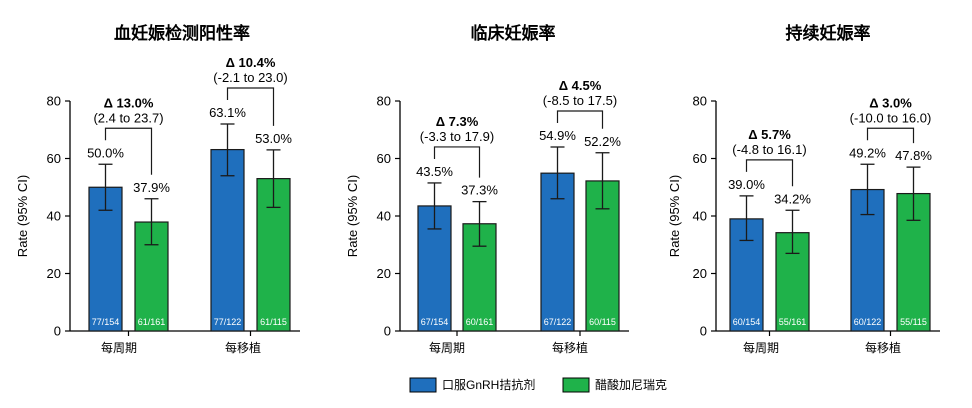 Image resolution: width=972 pixels, height=408 pixels. I want to click on legend-swatch-oral-antagonist, so click(423, 385).